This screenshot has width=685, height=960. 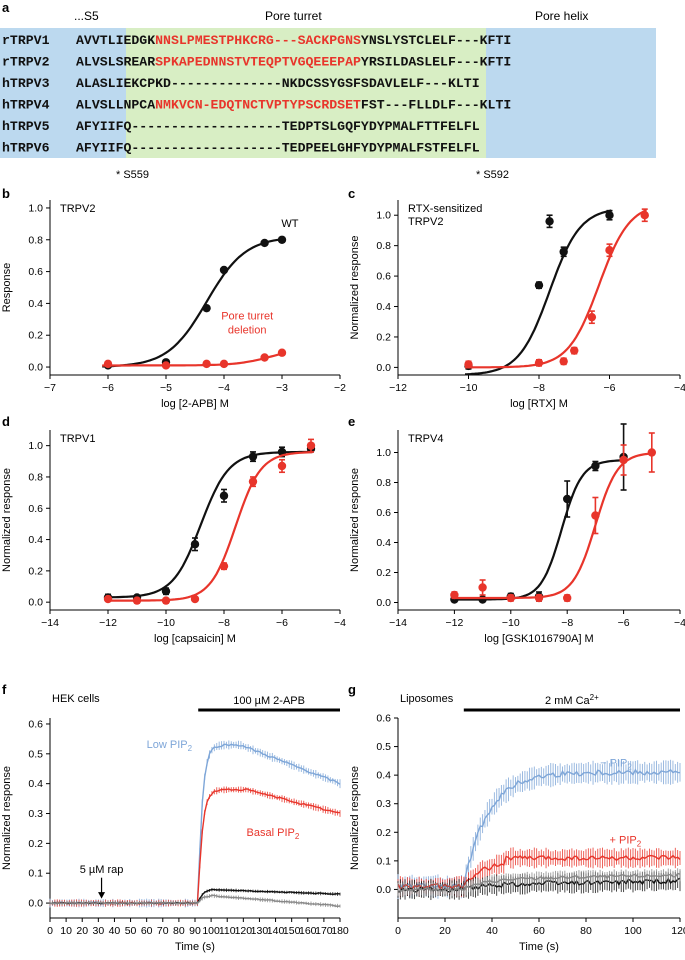 I want to click on seq-name: hTRPV6, so click(x=26, y=148).